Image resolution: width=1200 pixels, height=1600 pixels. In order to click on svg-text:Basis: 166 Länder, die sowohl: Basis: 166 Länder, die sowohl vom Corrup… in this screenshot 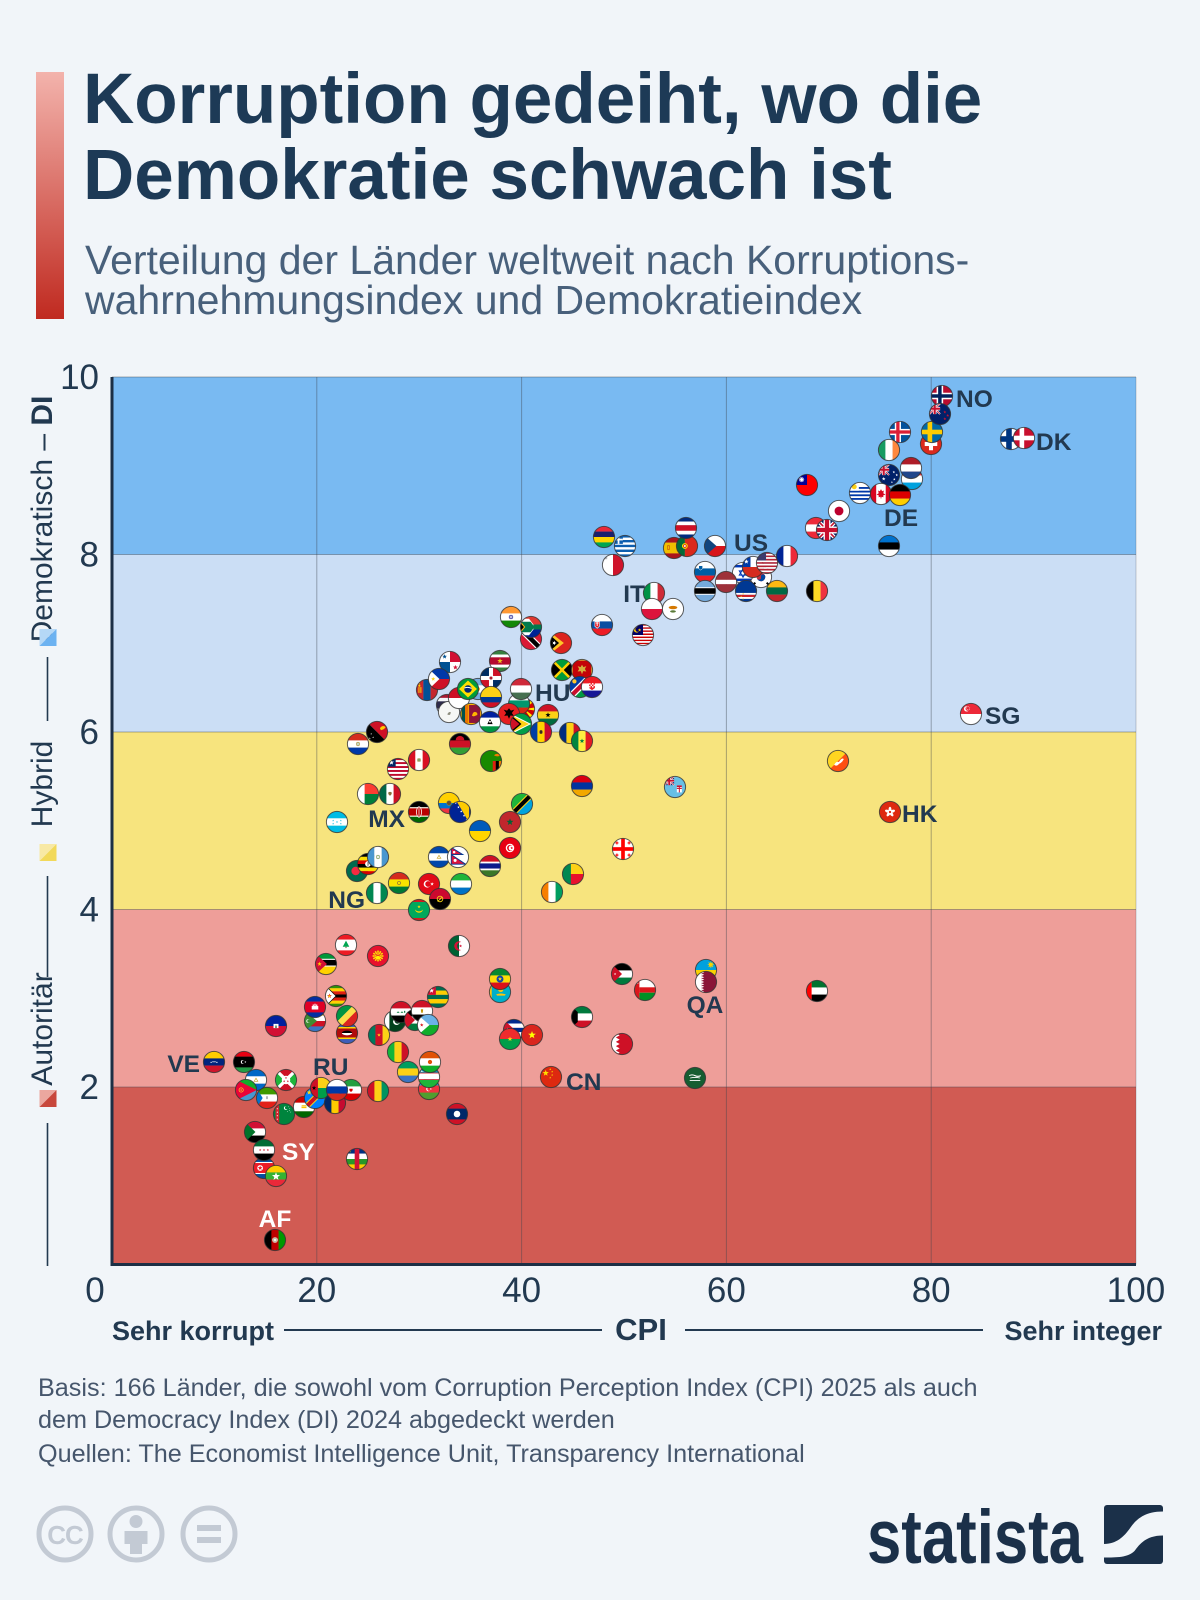, I will do `click(507, 1388)`.